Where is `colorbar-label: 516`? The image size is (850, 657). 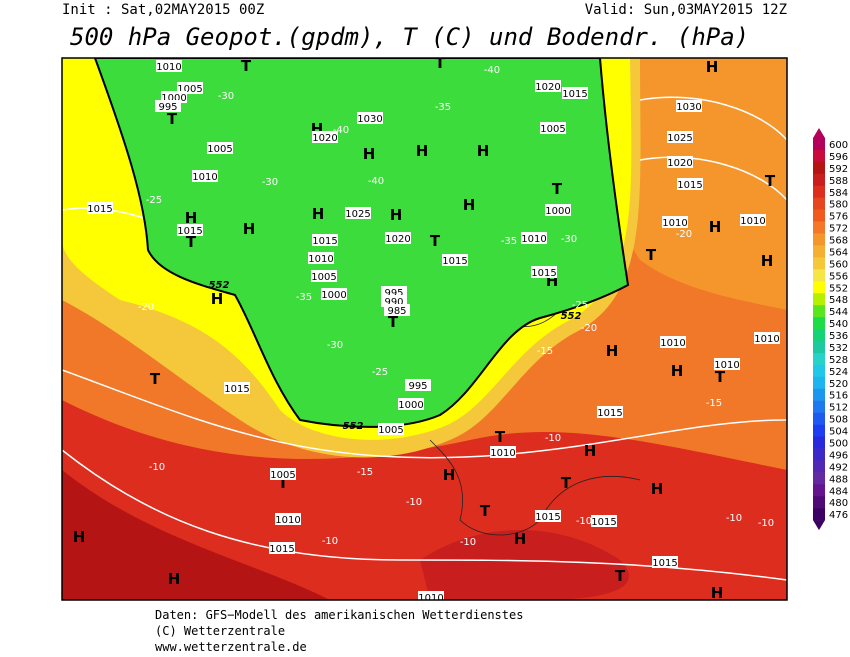
colorbar-label: 516 is located at coordinates (838, 396).